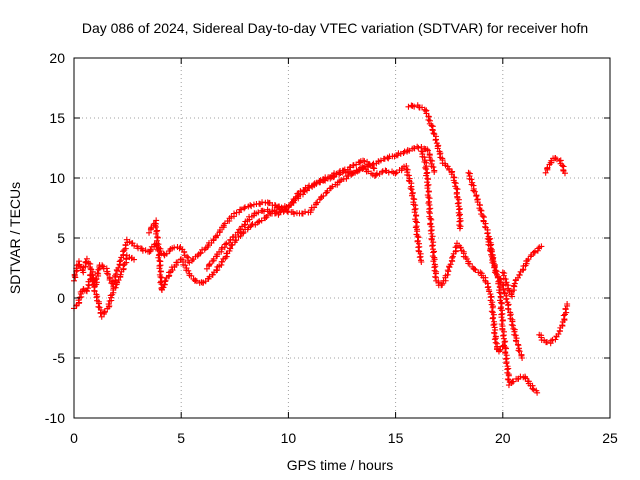  Describe the element at coordinates (55, 418) in the screenshot. I see `y-tick-label: -10` at that location.